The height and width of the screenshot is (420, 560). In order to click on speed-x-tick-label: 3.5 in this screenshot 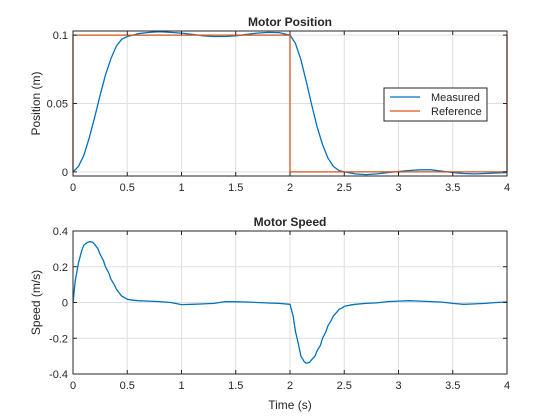, I will do `click(452, 386)`.